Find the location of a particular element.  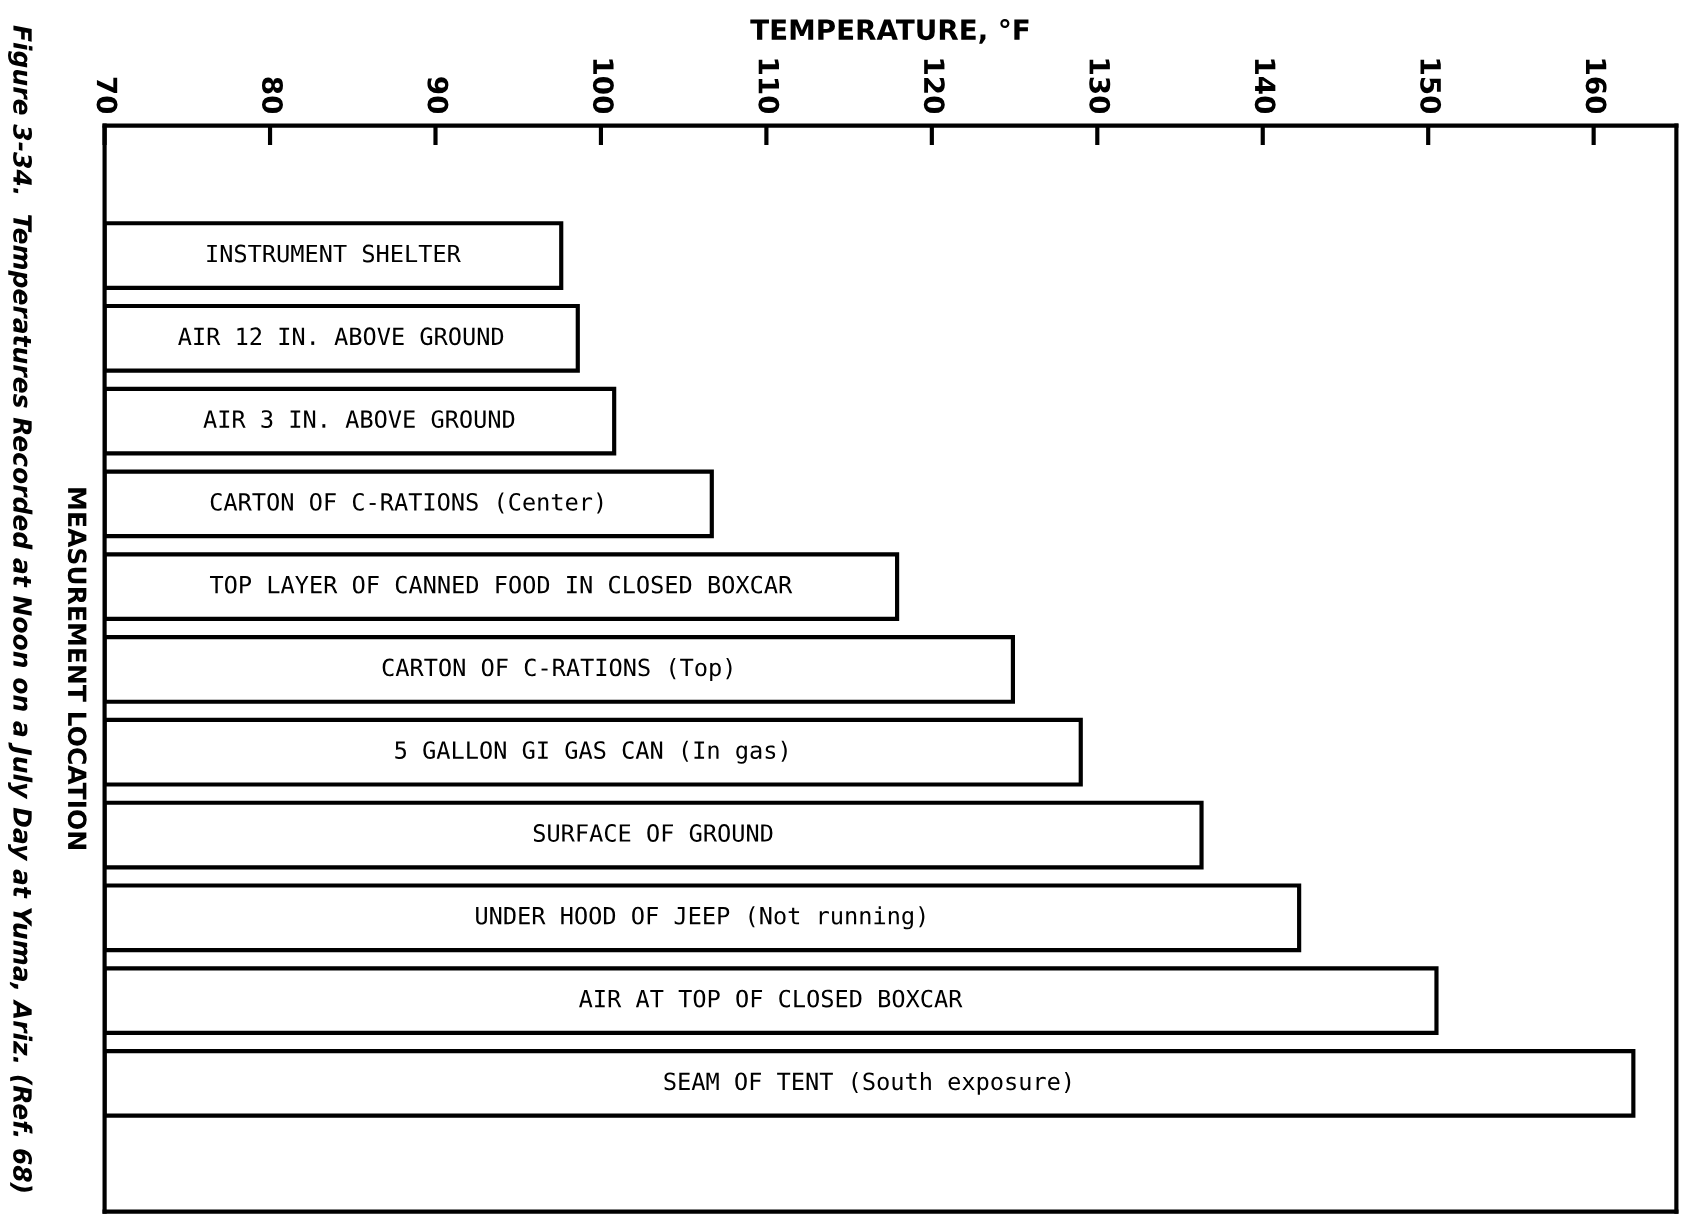

y-tick-label: INSTRUMENT SHELTER is located at coordinates (334, 253).